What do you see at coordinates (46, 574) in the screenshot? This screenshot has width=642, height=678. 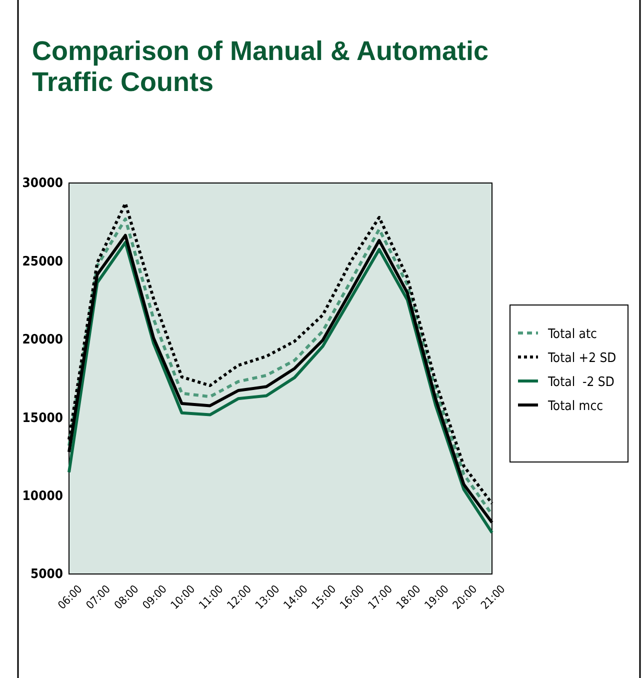 I see `y-tick-label: 5000` at bounding box center [46, 574].